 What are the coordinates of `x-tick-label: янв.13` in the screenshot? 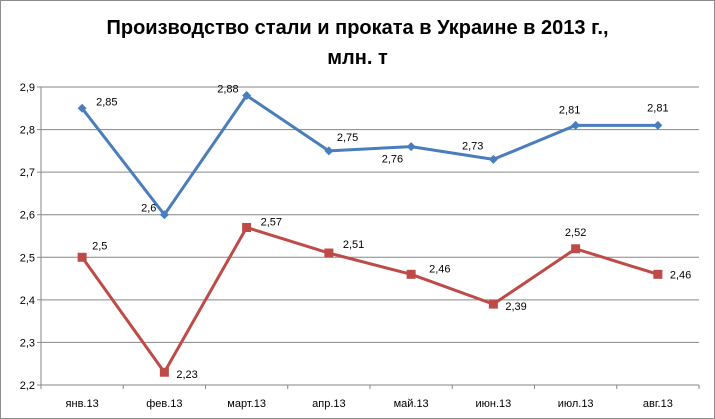 It's located at (82, 404).